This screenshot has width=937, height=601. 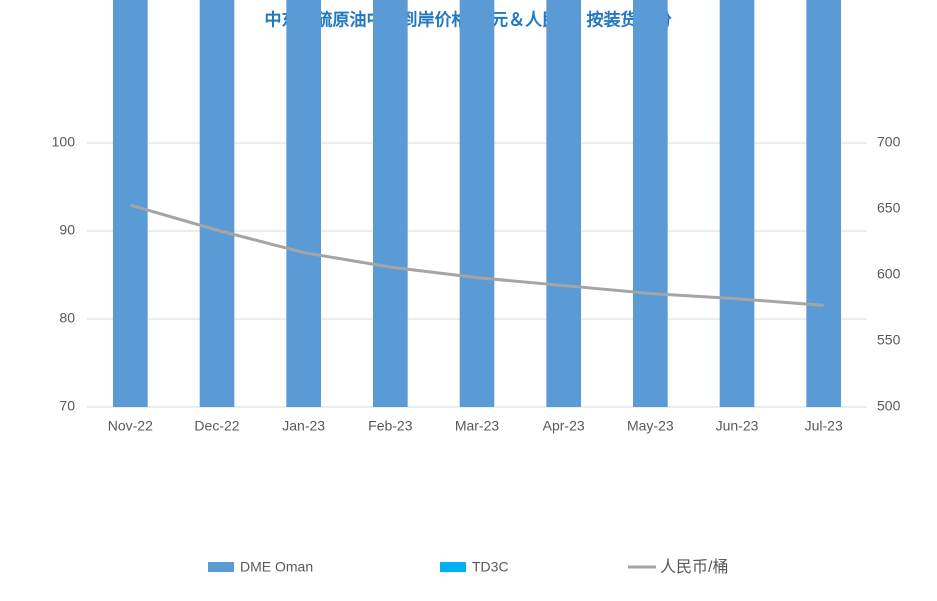 What do you see at coordinates (889, 208) in the screenshot?
I see `y2-tick-label: 650` at bounding box center [889, 208].